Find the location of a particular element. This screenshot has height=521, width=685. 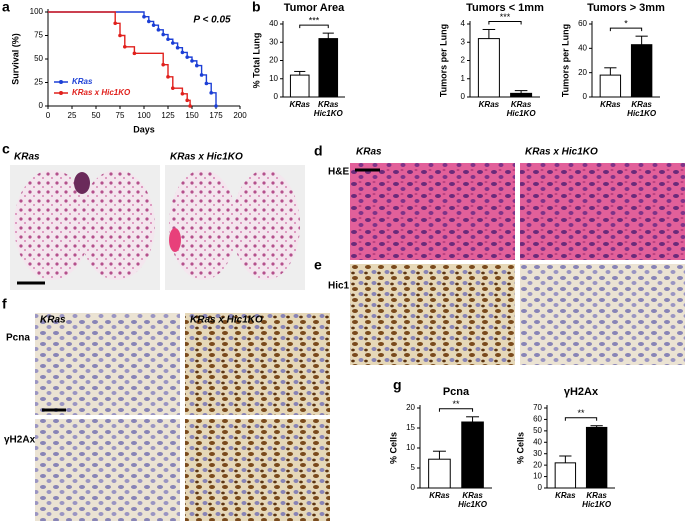

y-axis-label: % Total Lung is located at coordinates (256, 61).